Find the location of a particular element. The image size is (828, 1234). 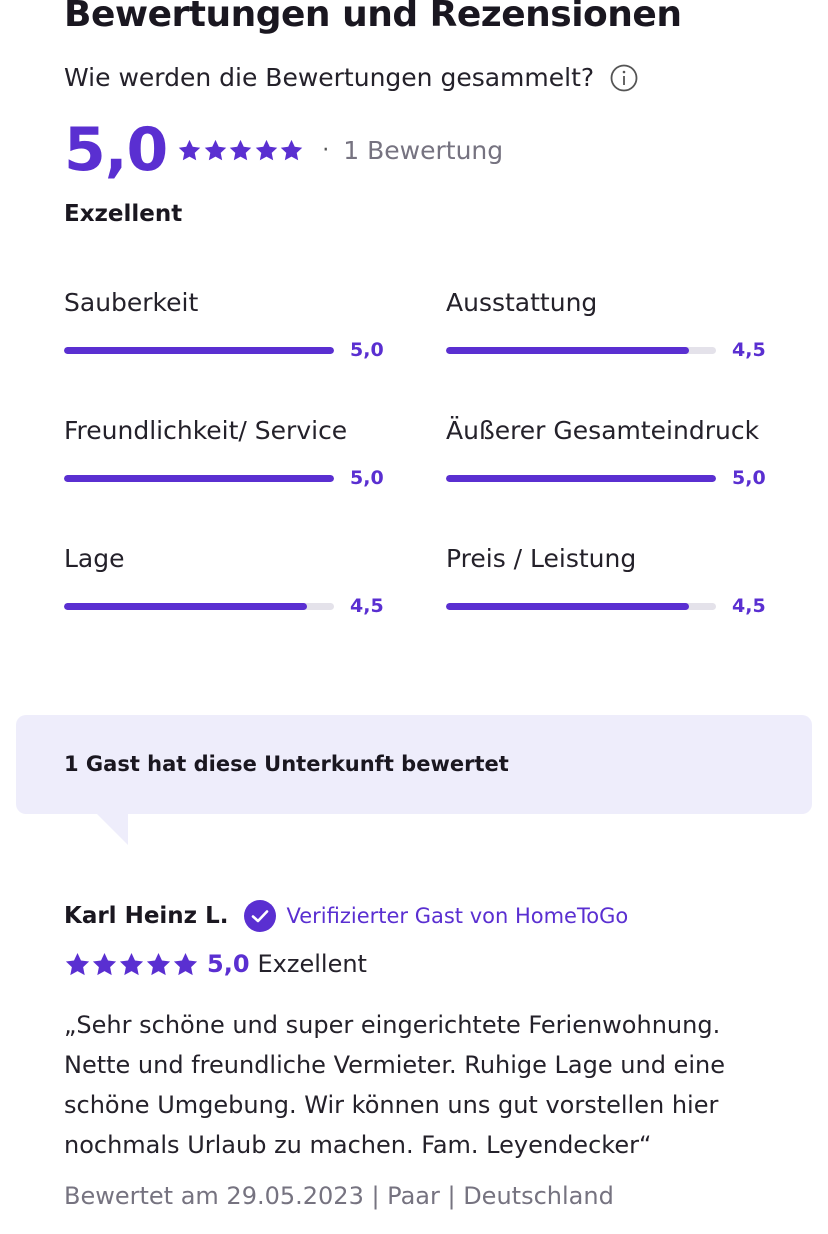

review-count: 1 Bewertung is located at coordinates (423, 150).